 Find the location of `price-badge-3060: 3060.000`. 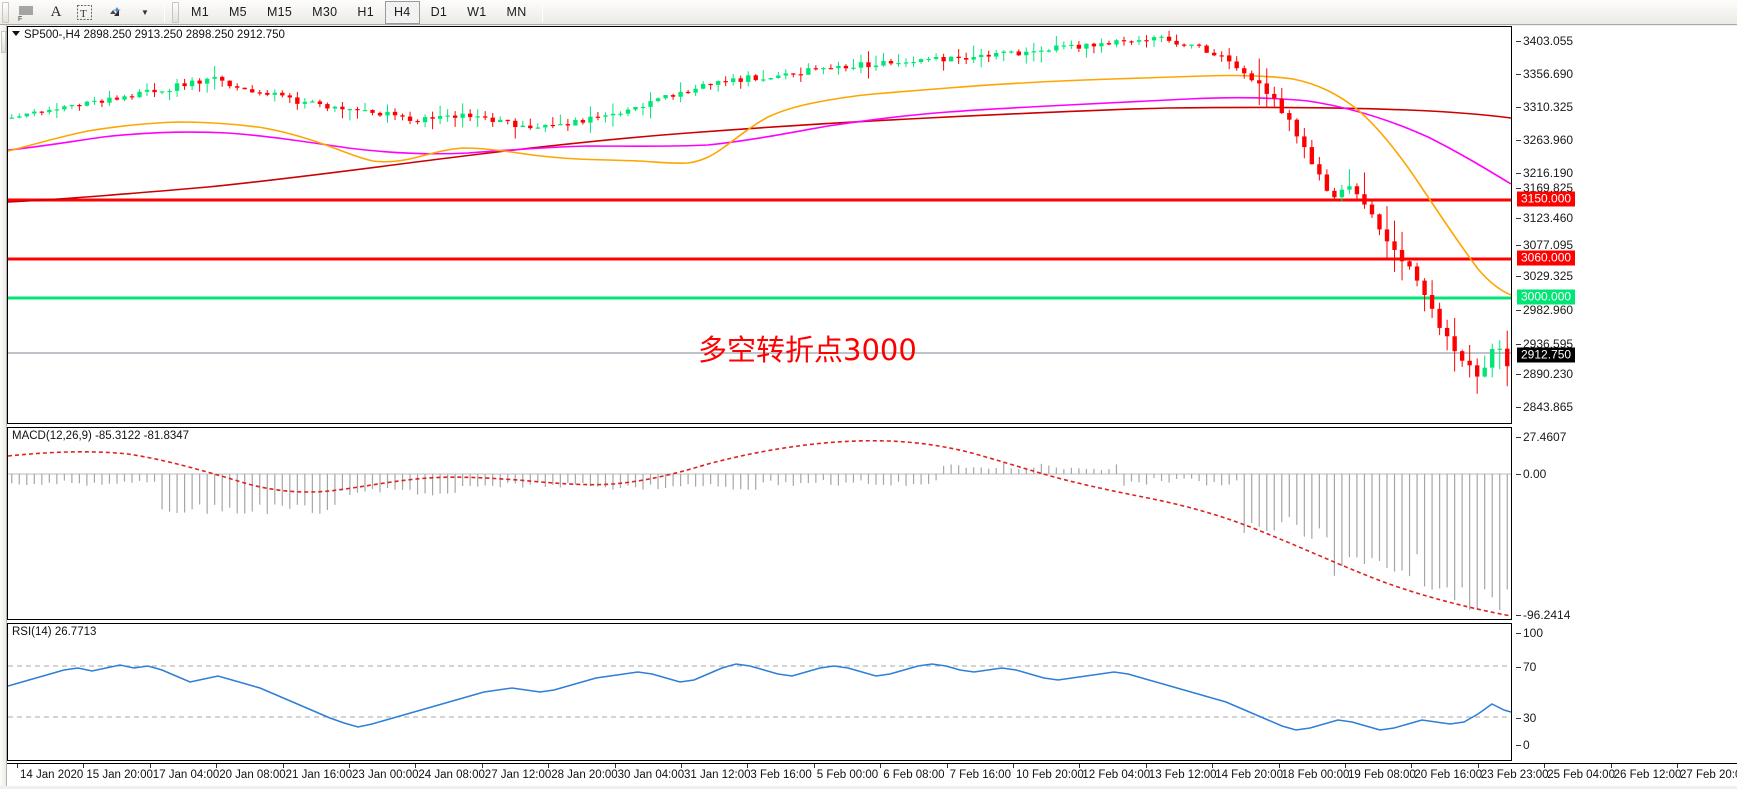

price-badge-3060: 3060.000 is located at coordinates (1546, 258).